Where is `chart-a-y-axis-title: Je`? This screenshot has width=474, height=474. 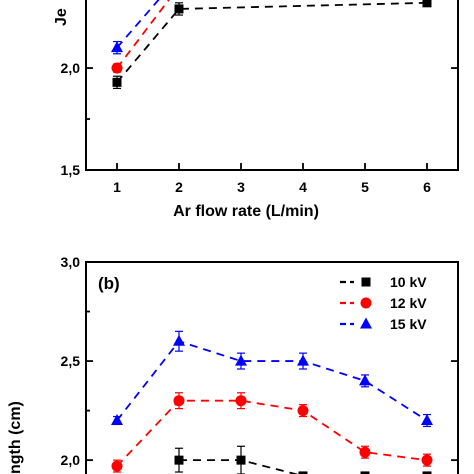
chart-a-y-axis-title: Je is located at coordinates (61, 17).